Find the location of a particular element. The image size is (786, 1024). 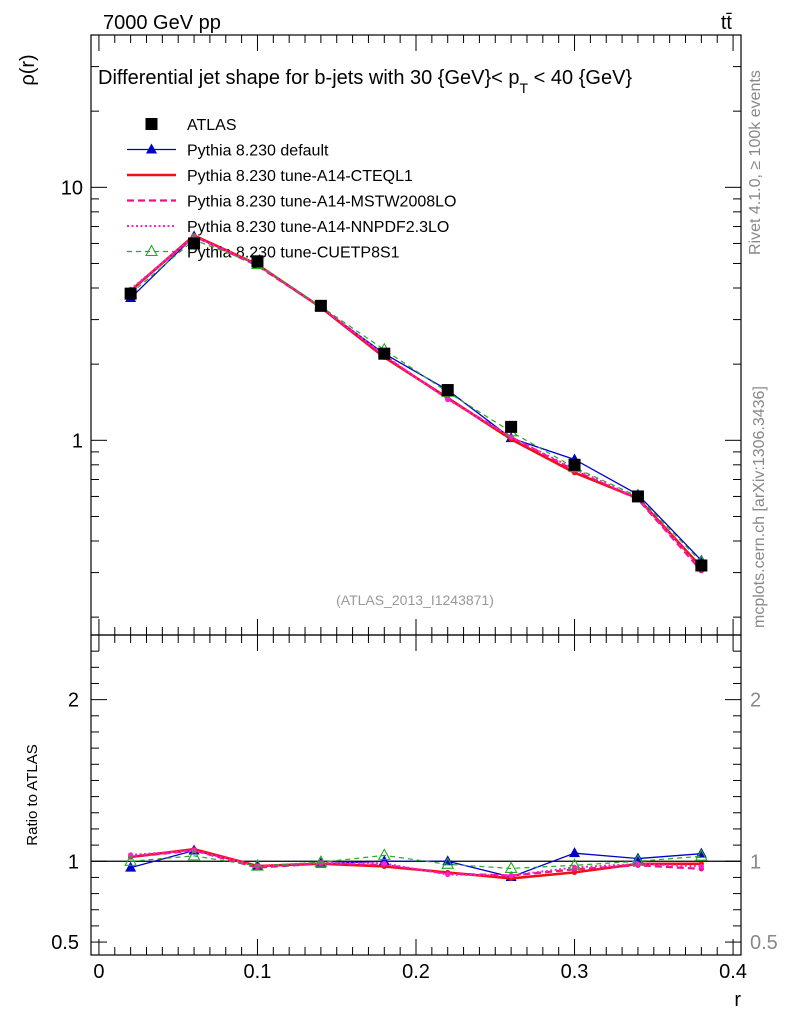

ratio-tick-label: 2 is located at coordinates (73, 701).